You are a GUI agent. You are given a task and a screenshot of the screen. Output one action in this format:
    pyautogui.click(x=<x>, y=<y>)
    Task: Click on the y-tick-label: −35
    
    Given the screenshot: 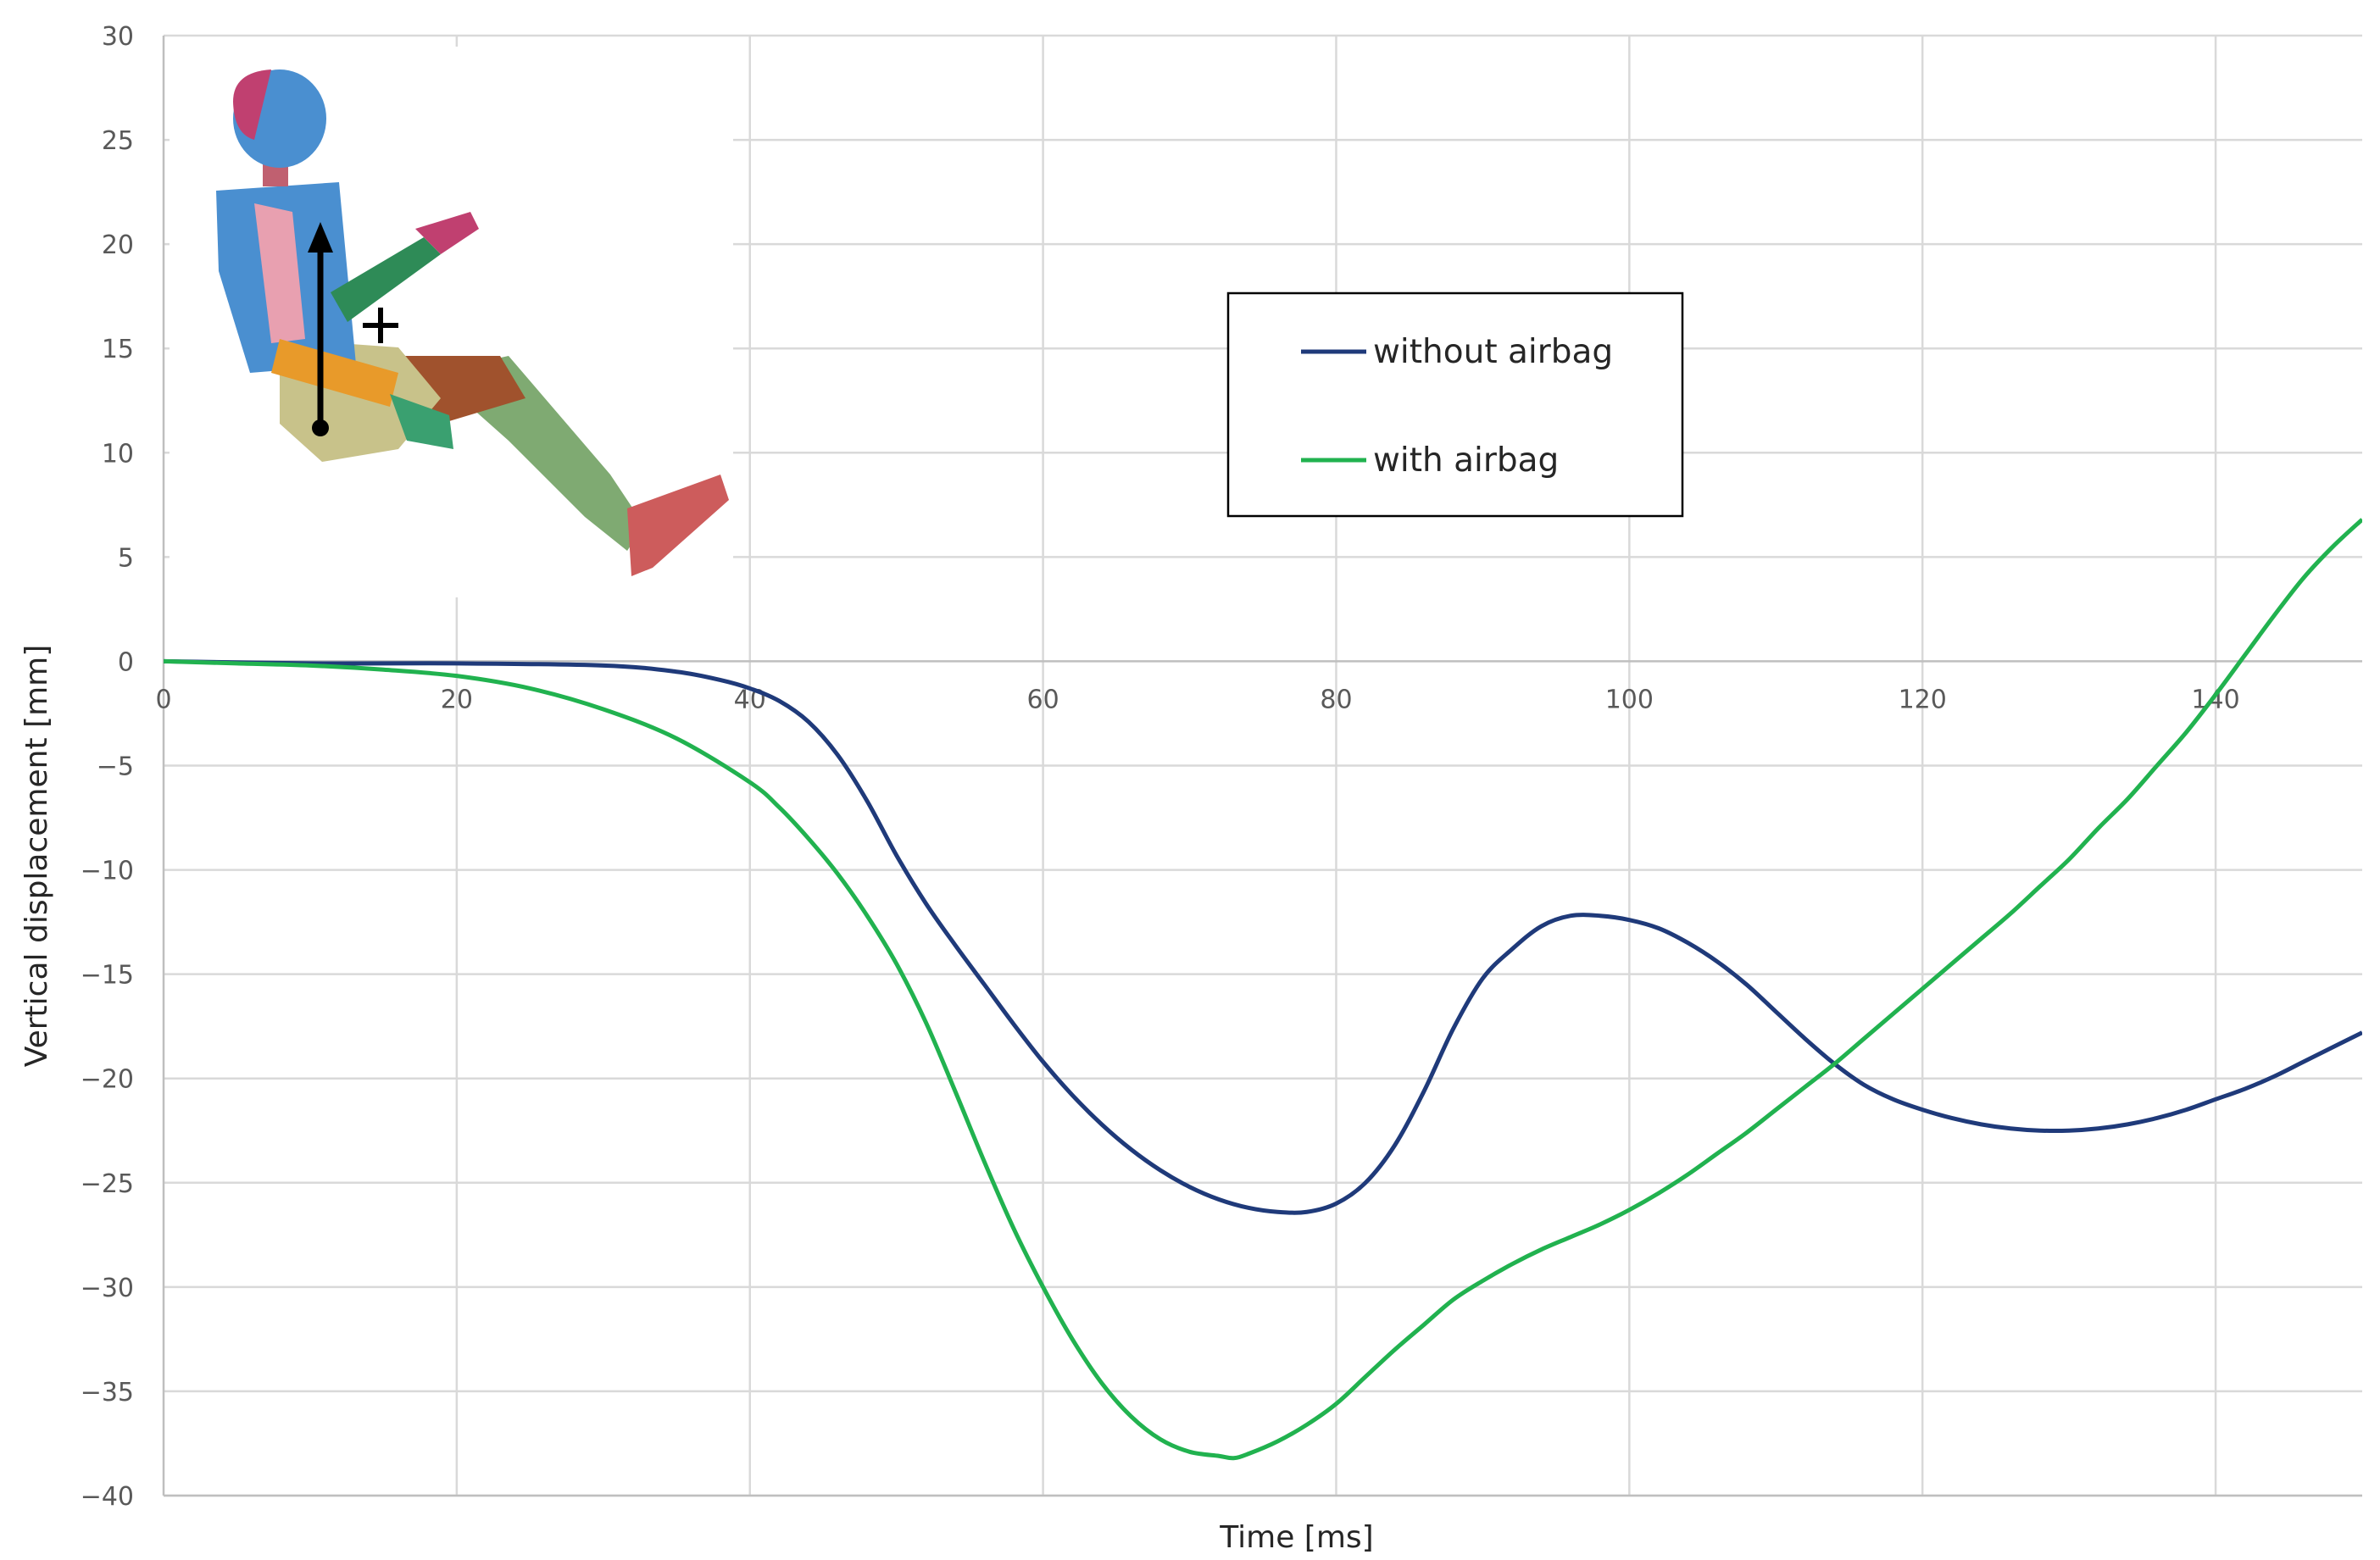 What is the action you would take?
    pyautogui.click(x=107, y=1392)
    